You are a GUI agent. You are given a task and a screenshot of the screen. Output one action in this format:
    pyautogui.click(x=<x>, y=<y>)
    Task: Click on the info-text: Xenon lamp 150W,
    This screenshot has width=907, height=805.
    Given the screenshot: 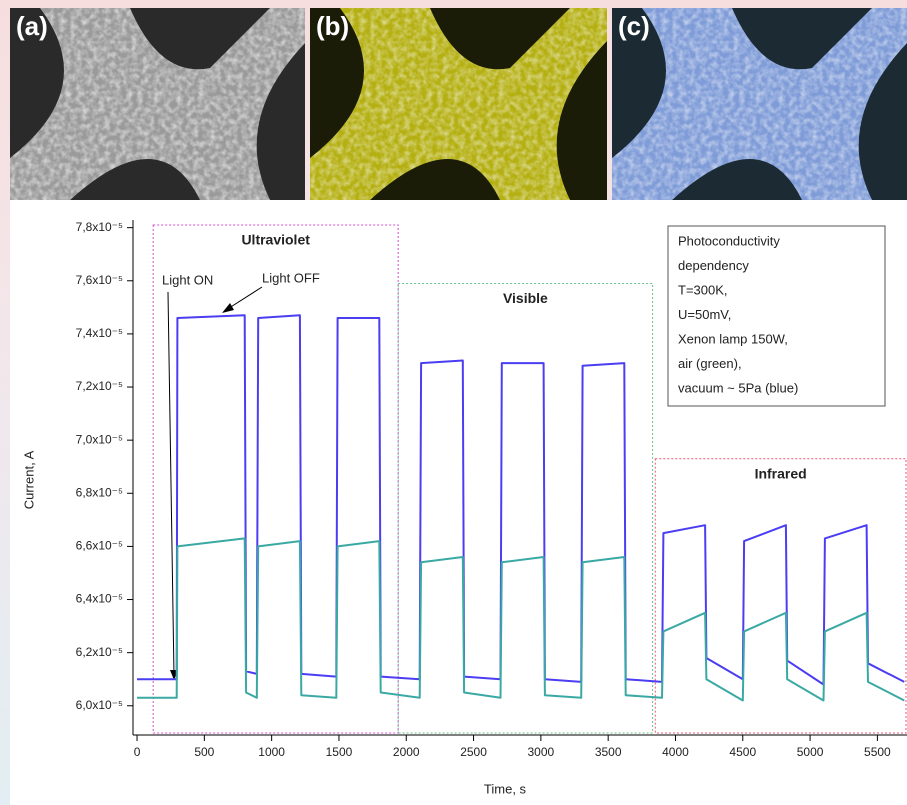 What is the action you would take?
    pyautogui.click(x=733, y=338)
    